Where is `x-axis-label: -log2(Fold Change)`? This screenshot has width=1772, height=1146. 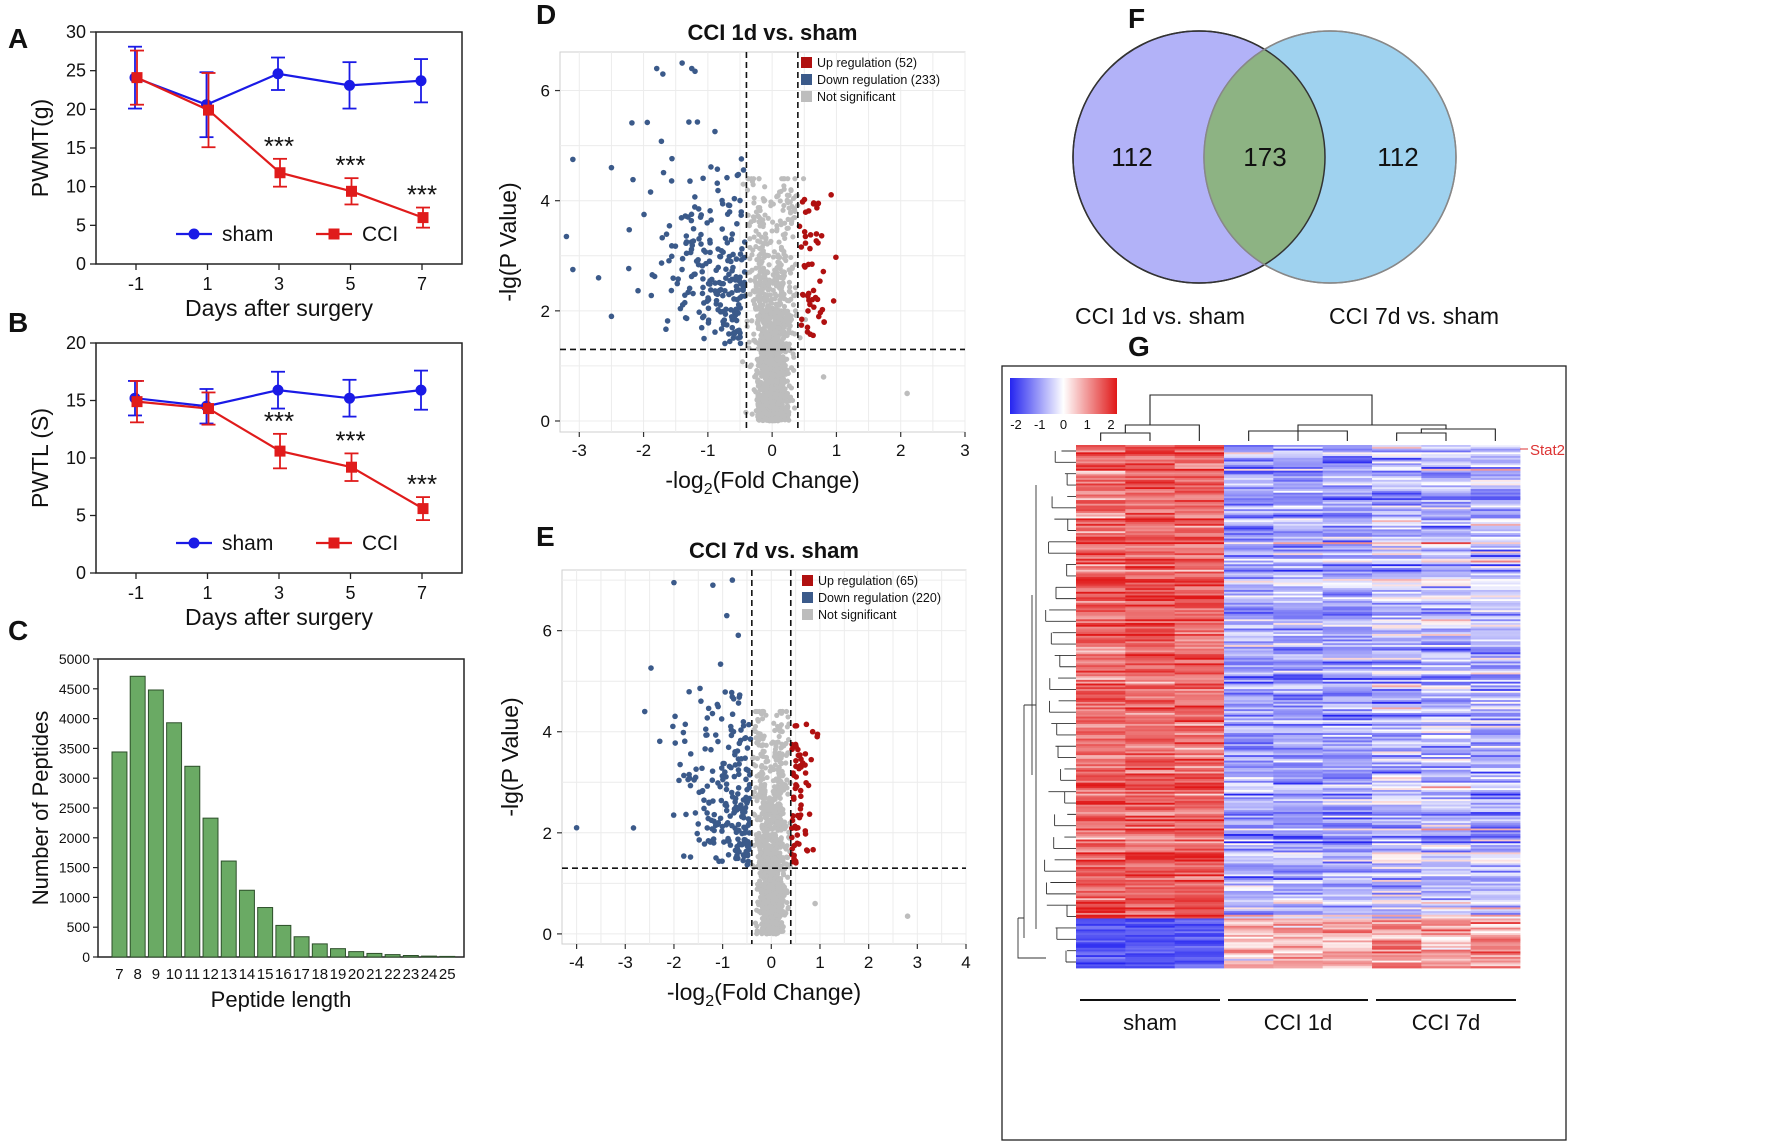
x-axis-label: -log2(Fold Change) is located at coordinates (762, 482).